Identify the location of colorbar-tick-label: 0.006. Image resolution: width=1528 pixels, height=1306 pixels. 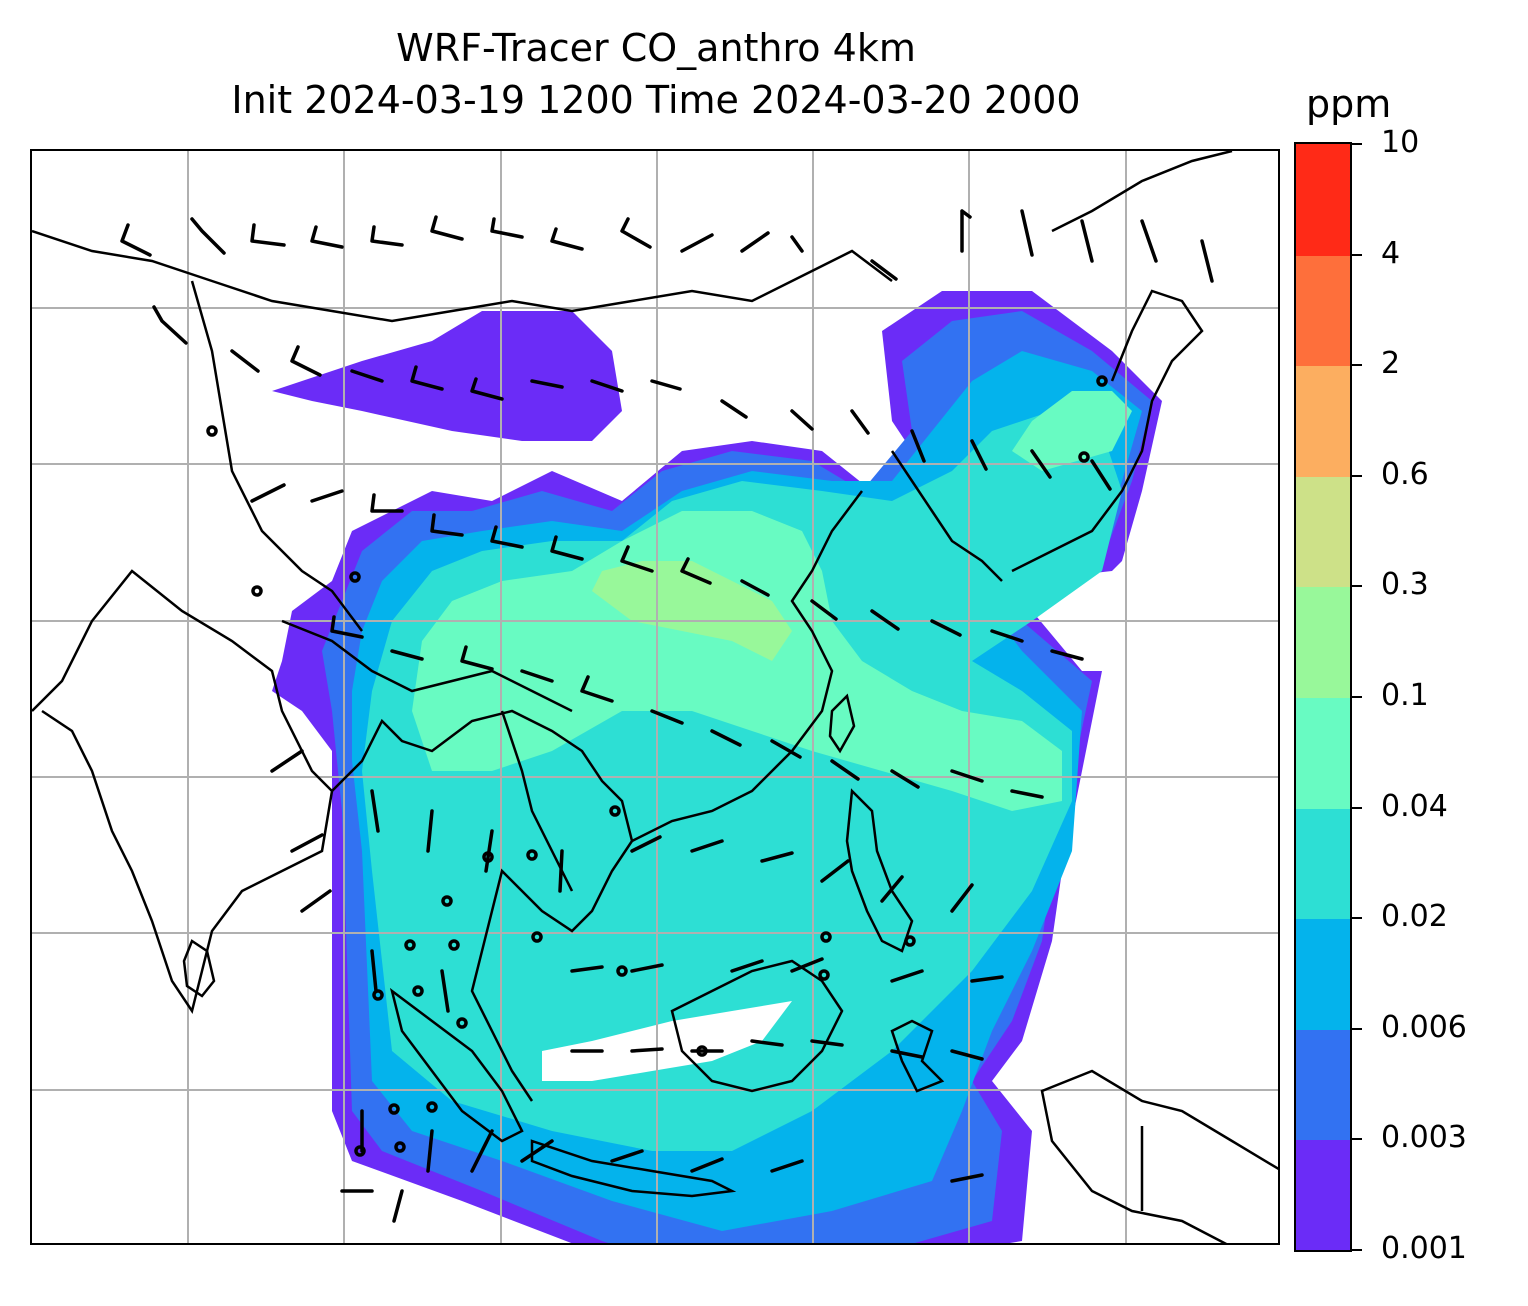
(1424, 1027).